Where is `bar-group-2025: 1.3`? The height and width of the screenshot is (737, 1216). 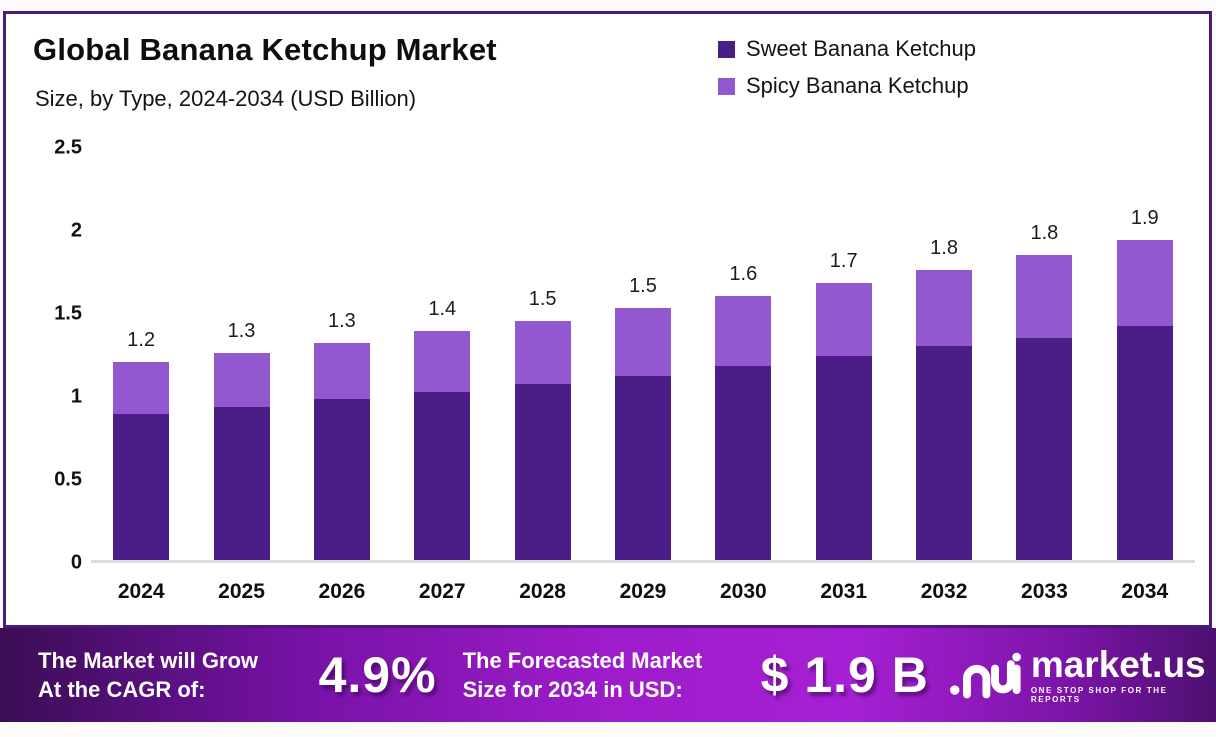 bar-group-2025: 1.3 is located at coordinates (241, 354).